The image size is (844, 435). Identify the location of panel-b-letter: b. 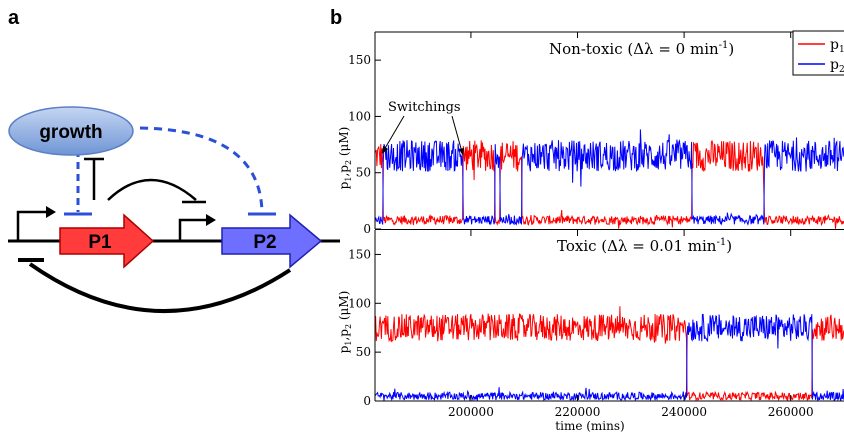
(336, 18).